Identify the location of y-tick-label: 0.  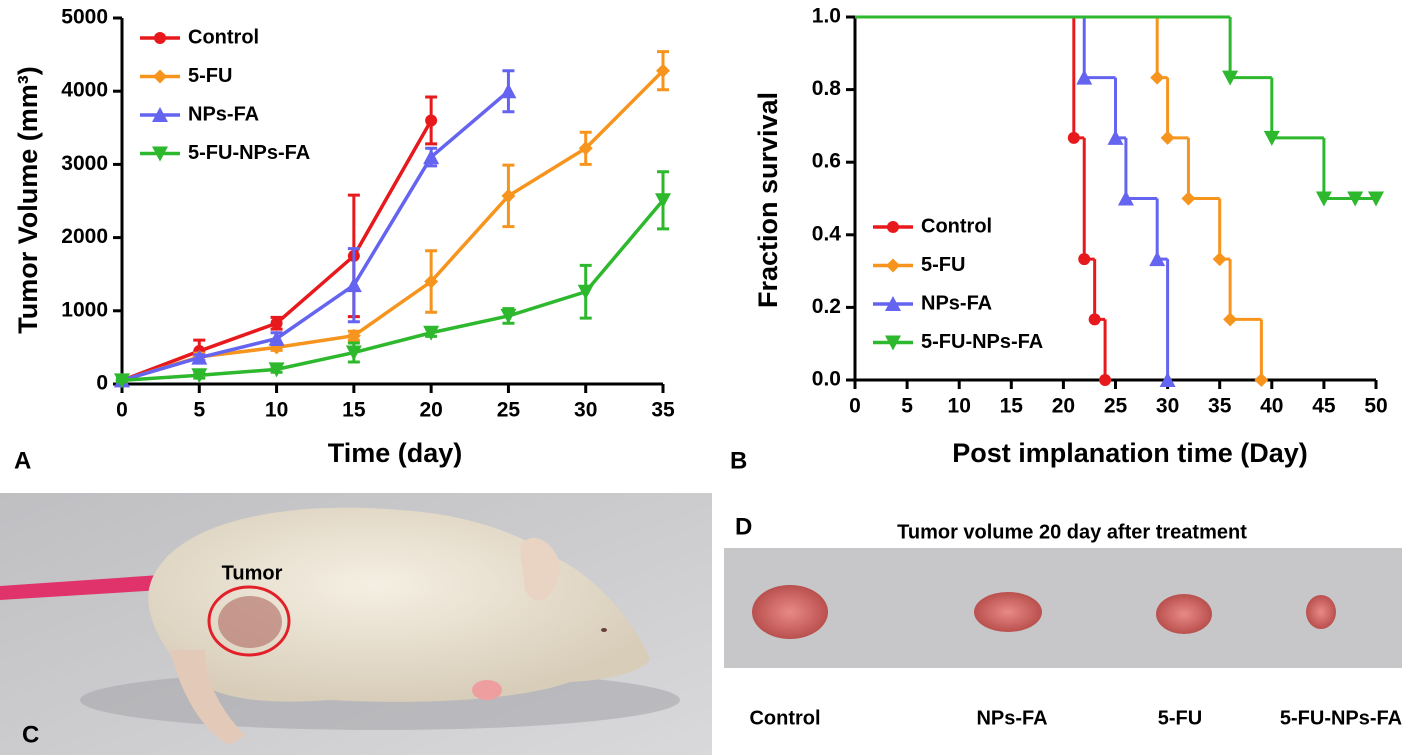
(102, 383).